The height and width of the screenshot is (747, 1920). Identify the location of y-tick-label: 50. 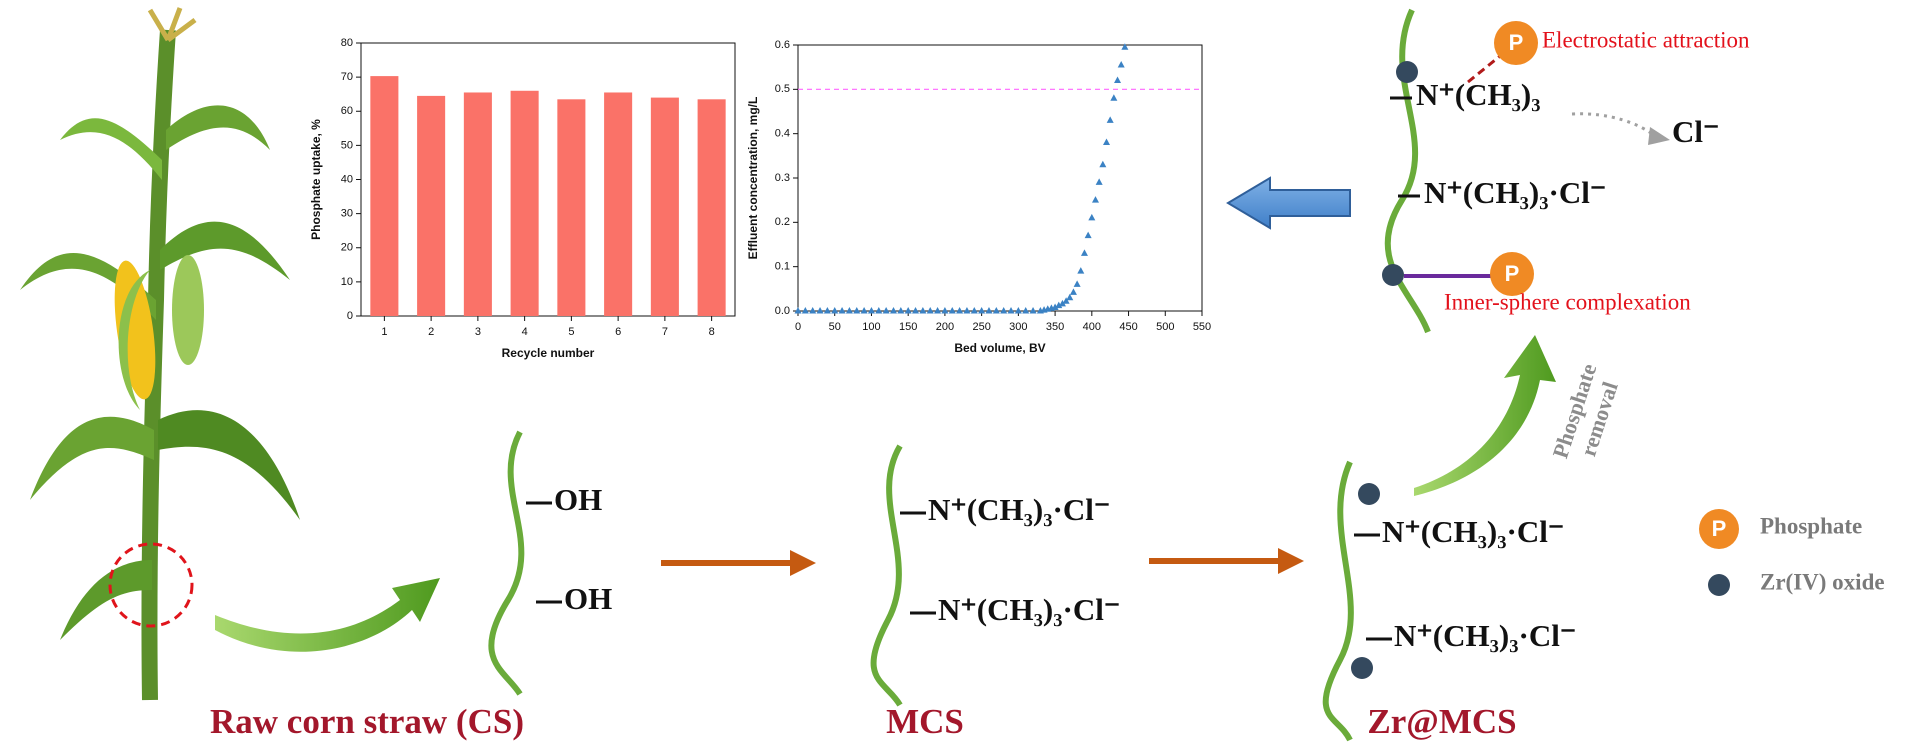
(347, 145).